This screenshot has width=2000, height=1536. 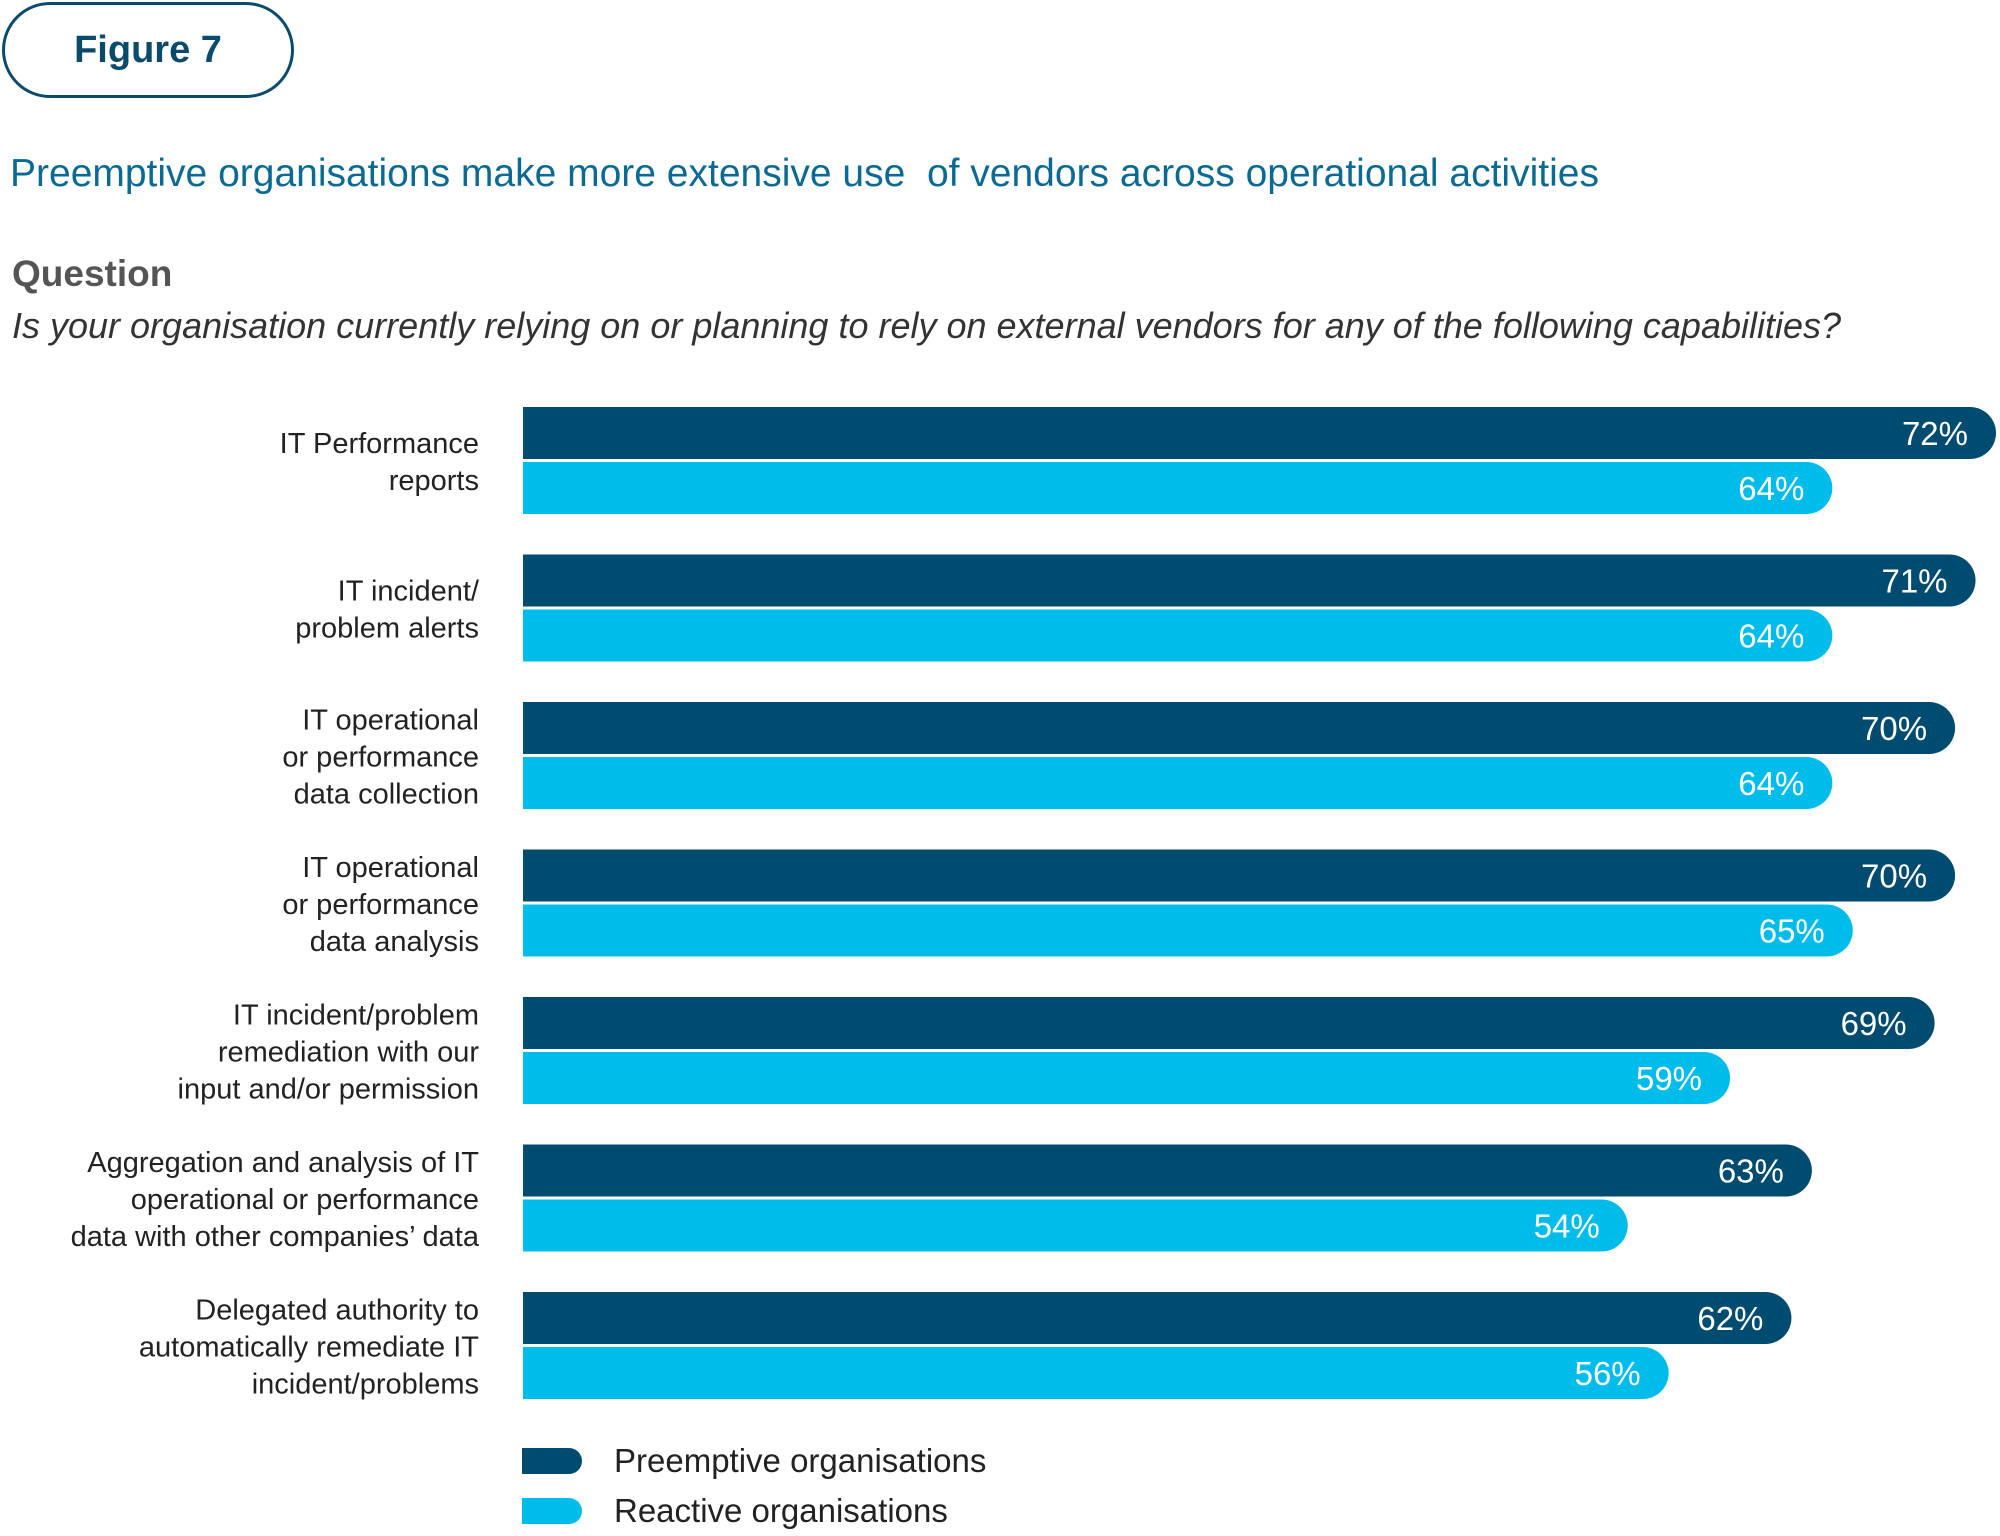 What do you see at coordinates (1874, 1023) in the screenshot?
I see `data-label-preemptive-4: 69%` at bounding box center [1874, 1023].